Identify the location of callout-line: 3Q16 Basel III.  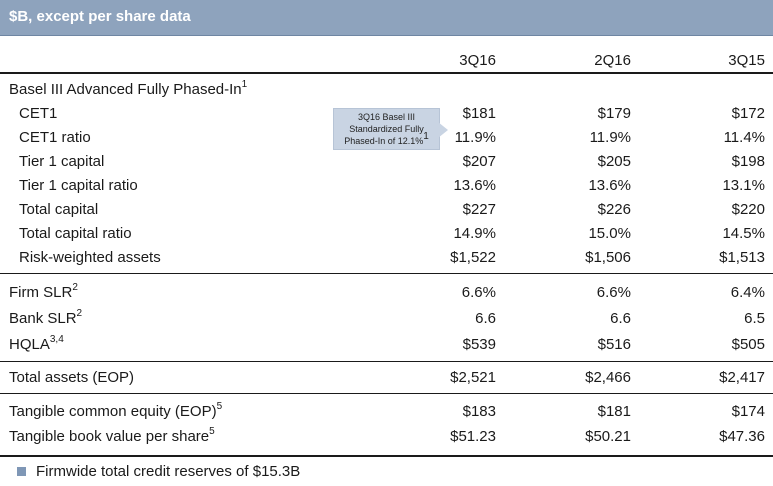
(386, 117).